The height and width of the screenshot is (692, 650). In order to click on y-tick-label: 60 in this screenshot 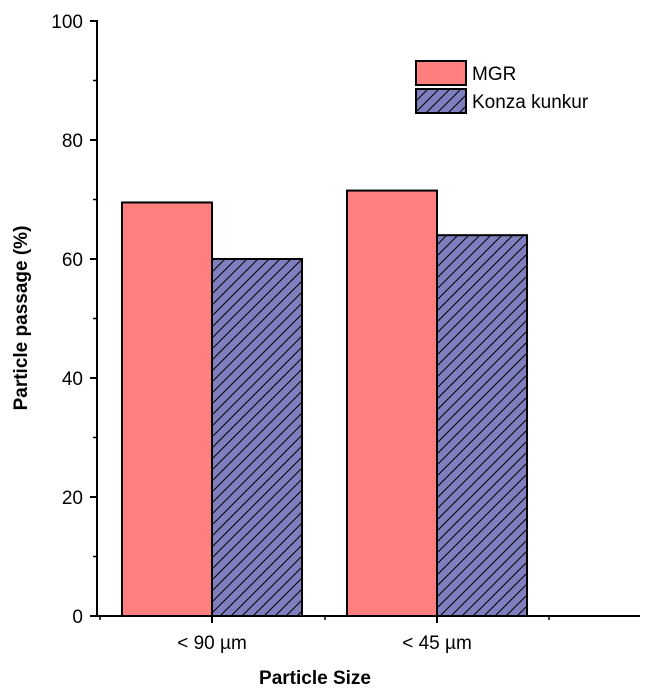, I will do `click(72, 260)`.